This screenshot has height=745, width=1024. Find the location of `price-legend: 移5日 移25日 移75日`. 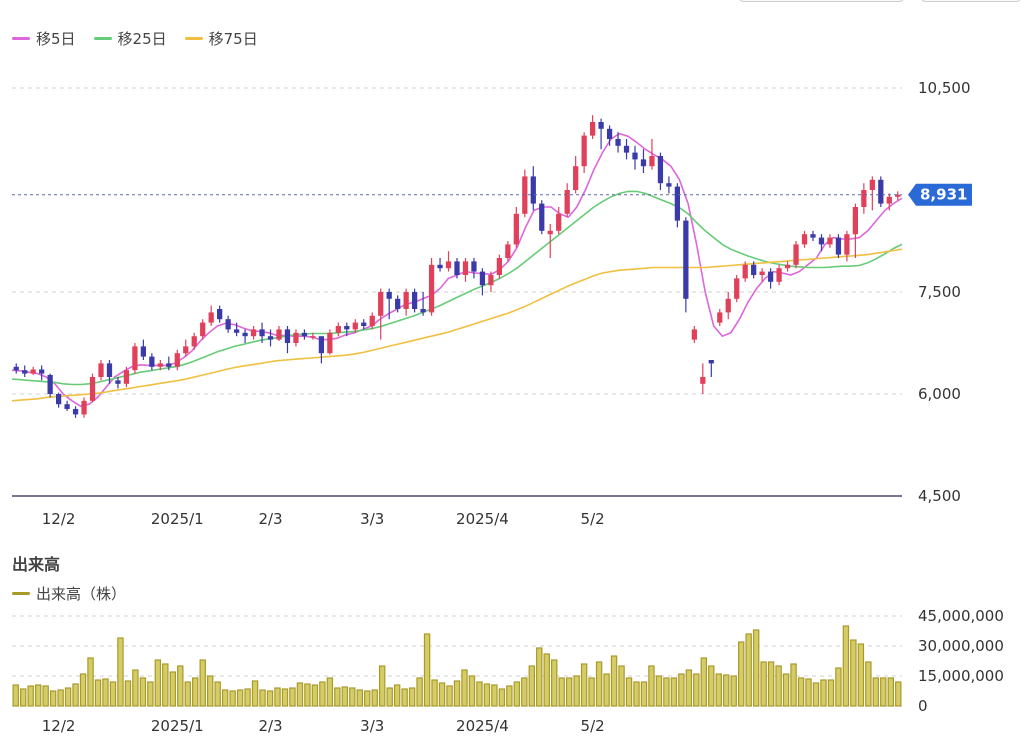

price-legend: 移5日 移25日 移75日 is located at coordinates (135, 38).